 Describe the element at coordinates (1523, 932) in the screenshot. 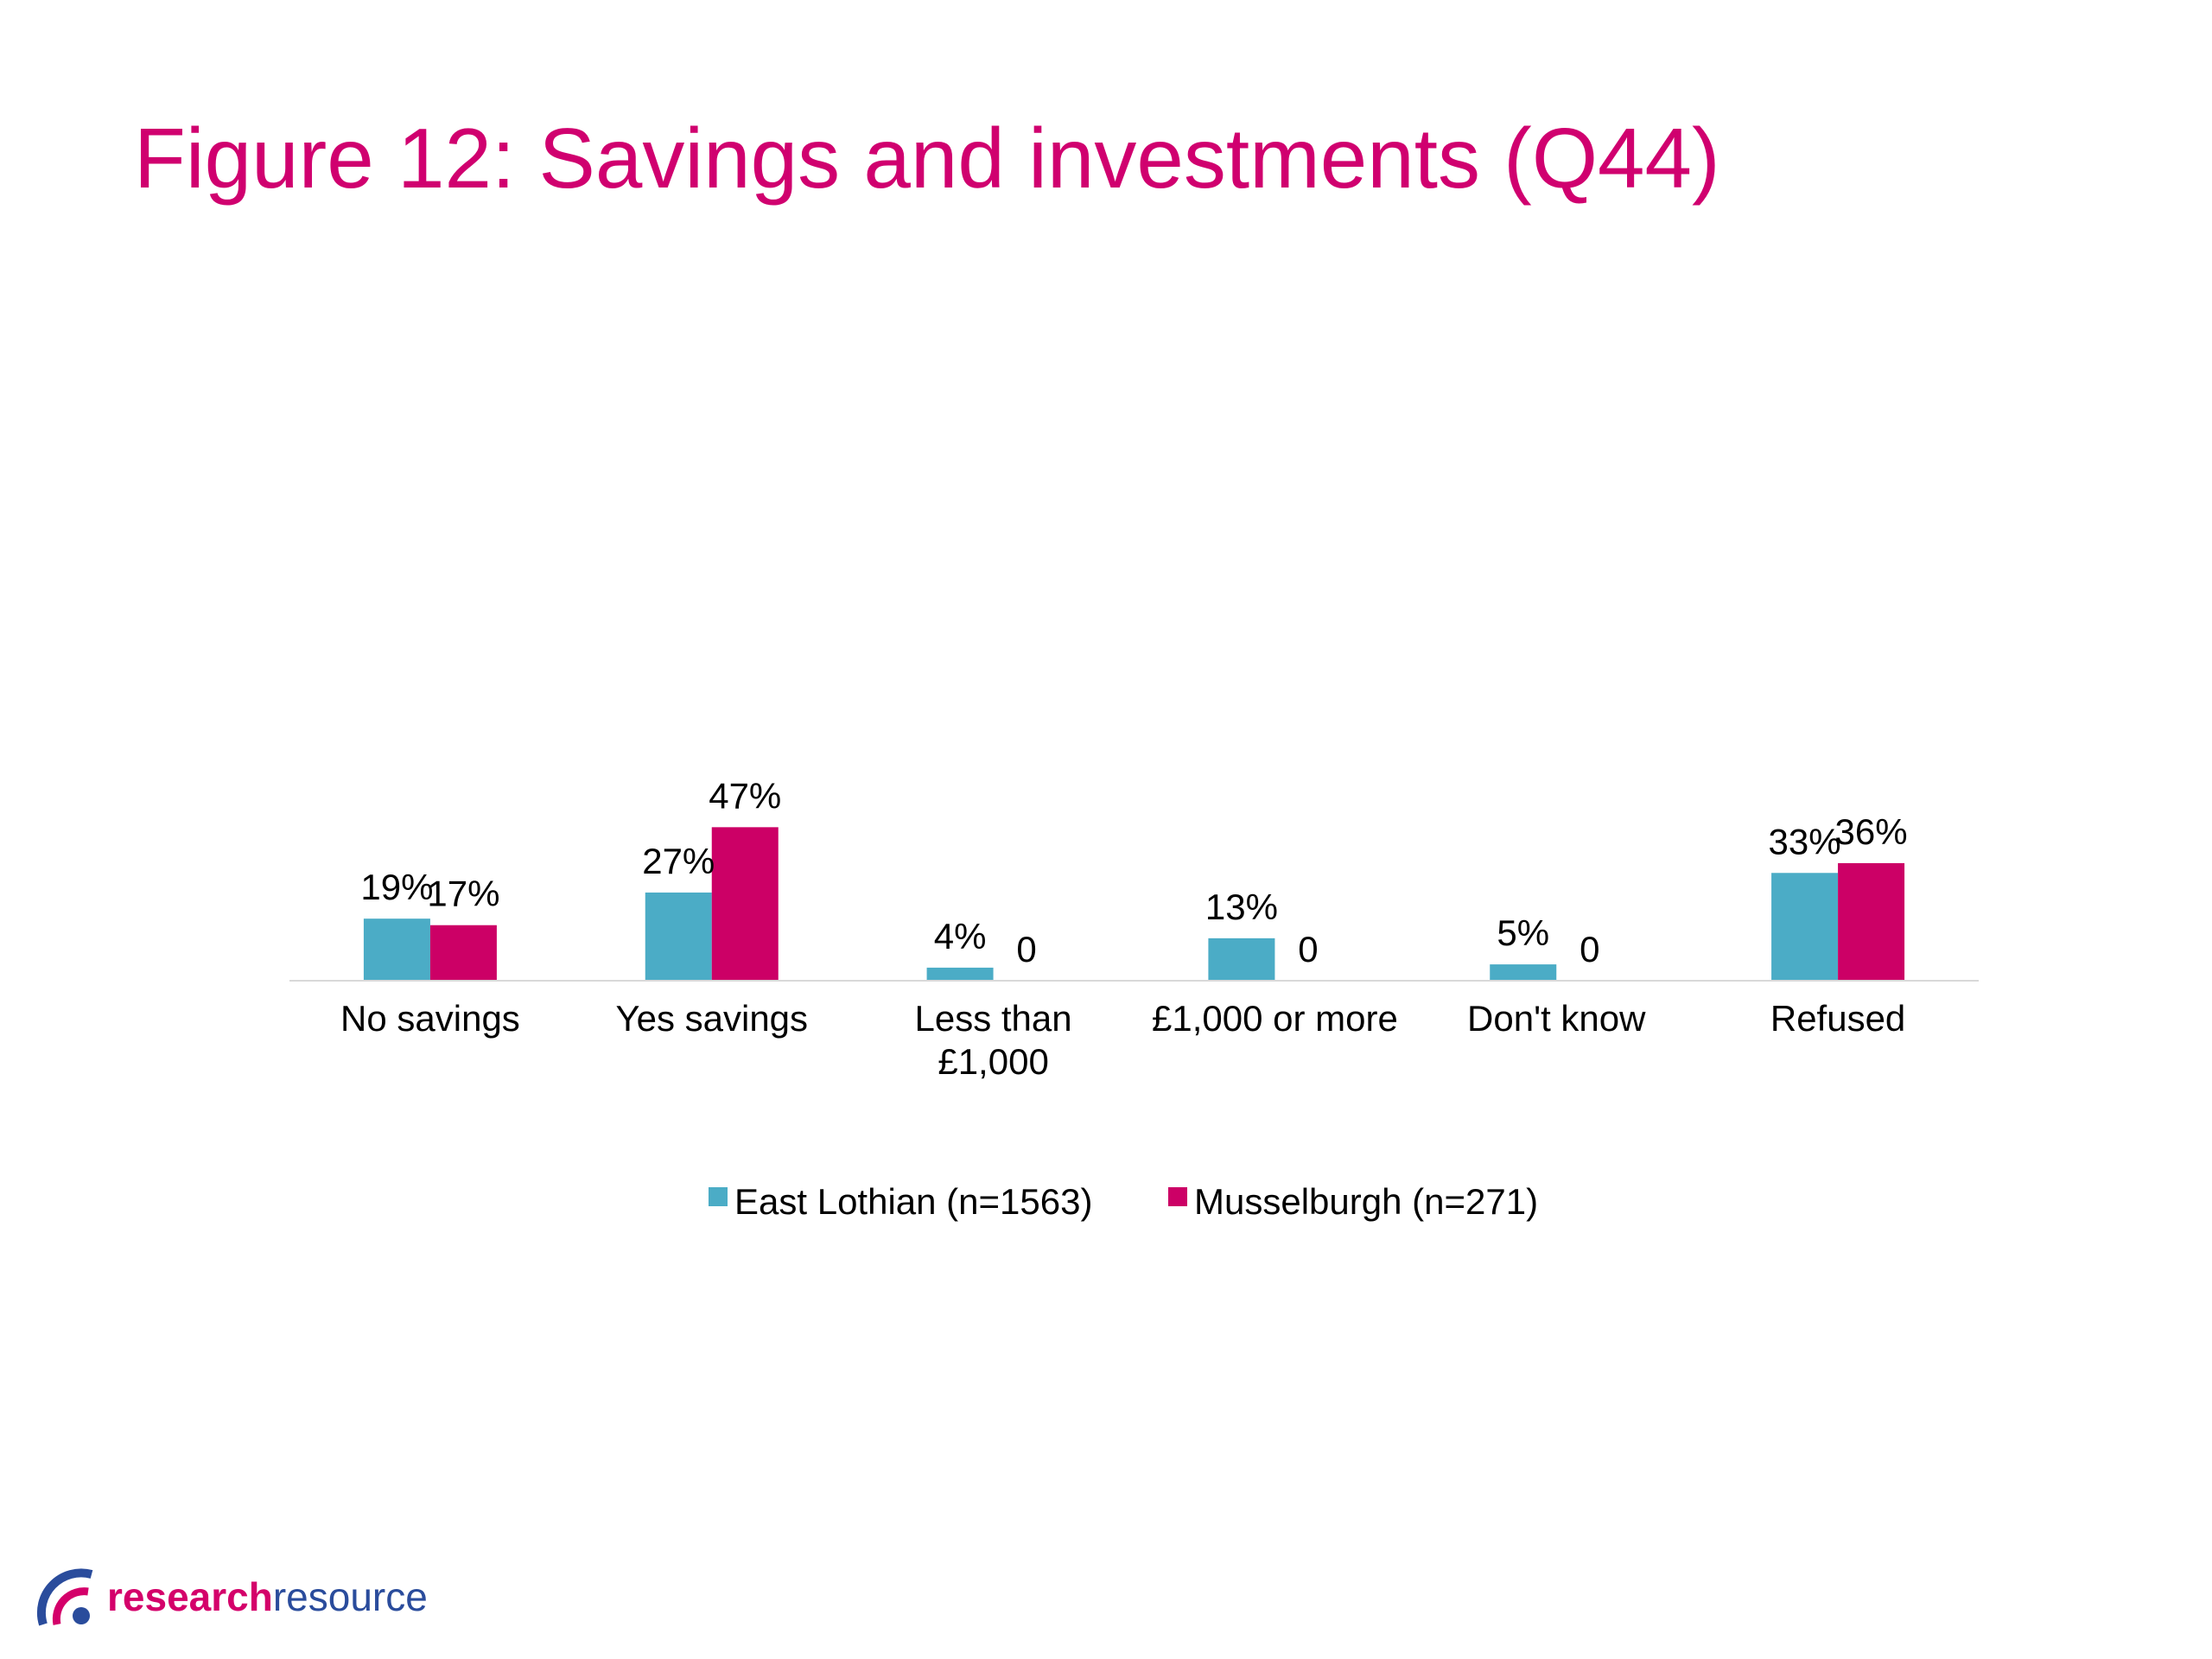

I see `data-label-1-5: 5%` at that location.